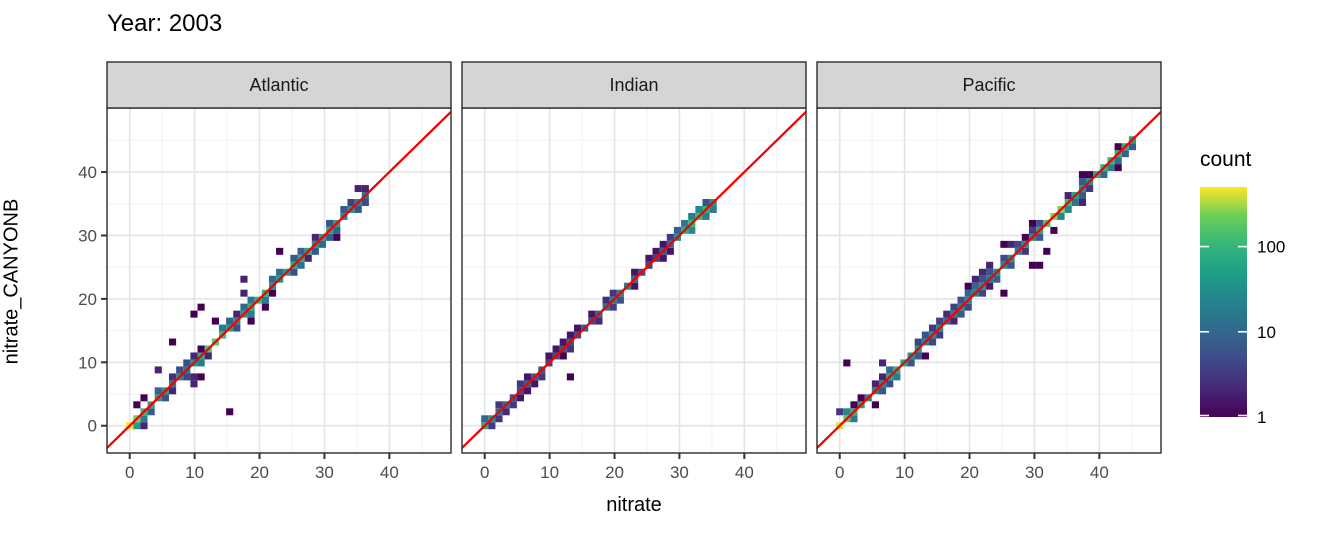 This screenshot has width=1344, height=537. What do you see at coordinates (87, 299) in the screenshot?
I see `y-tick-label: 20` at bounding box center [87, 299].